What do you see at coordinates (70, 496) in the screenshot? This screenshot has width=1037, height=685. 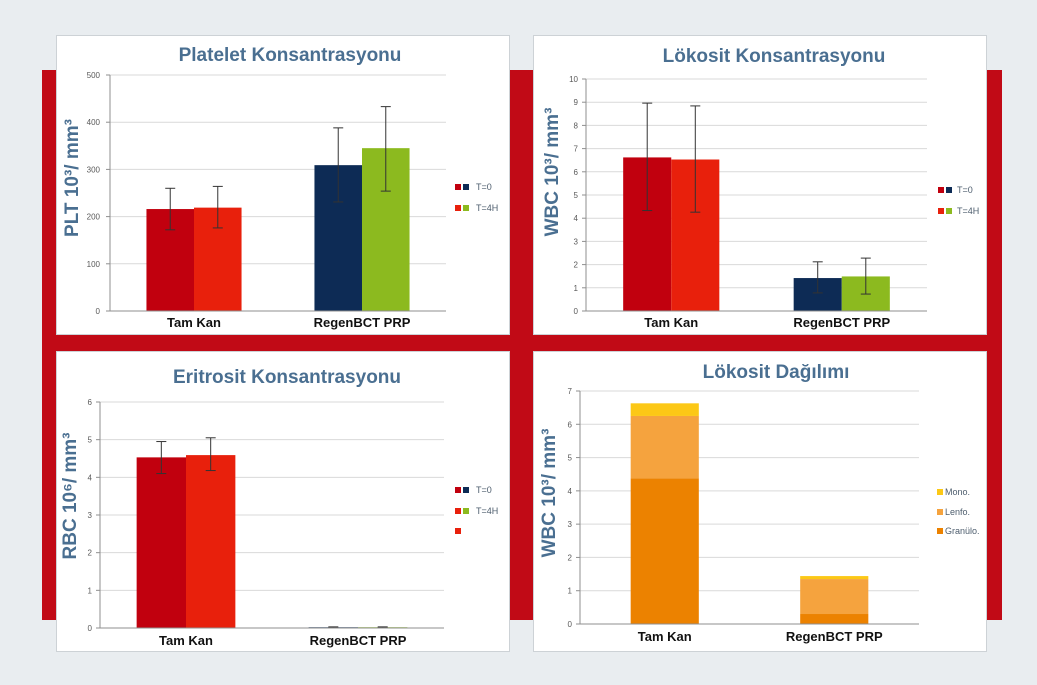 I see `y-axis-label: RBC 10⁶/ mm³` at bounding box center [70, 496].